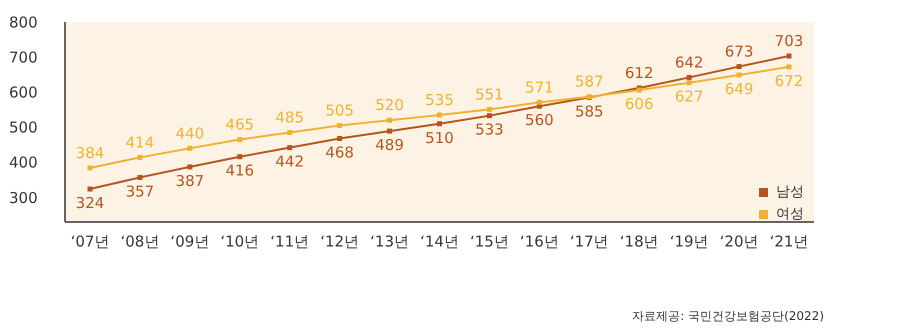 This screenshot has height=336, width=912. I want to click on data-label: 387, so click(190, 181).